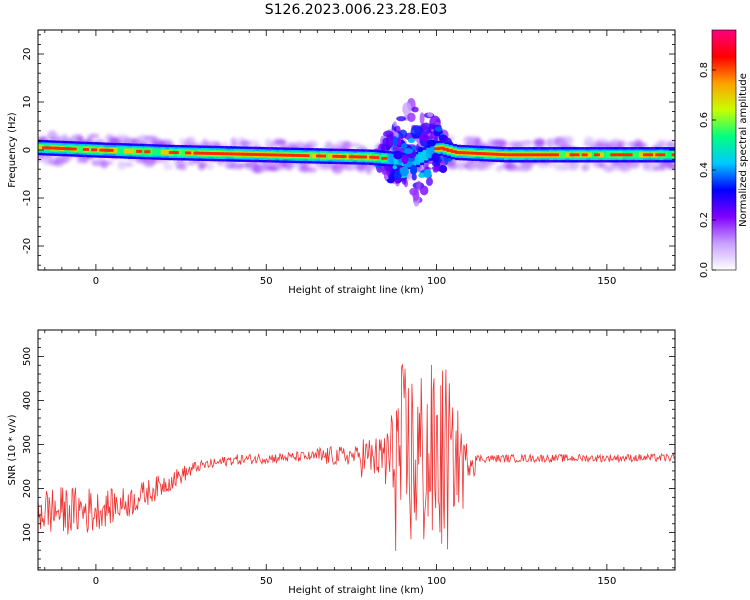  I want to click on spectrogram-x-label: Height of straight line (km), so click(356, 290).